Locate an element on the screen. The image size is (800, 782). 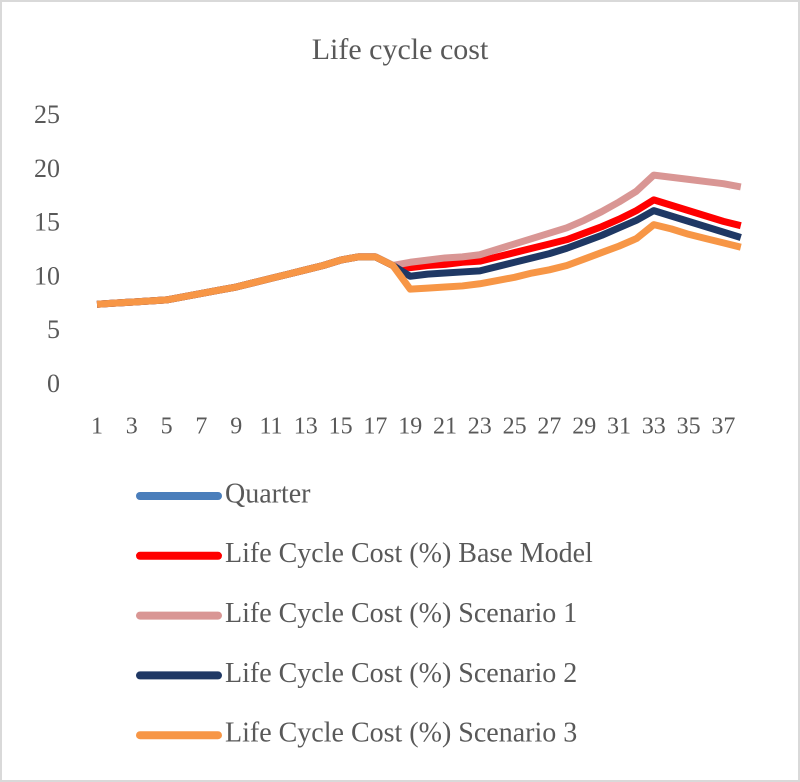
series-line is located at coordinates (419, 264).